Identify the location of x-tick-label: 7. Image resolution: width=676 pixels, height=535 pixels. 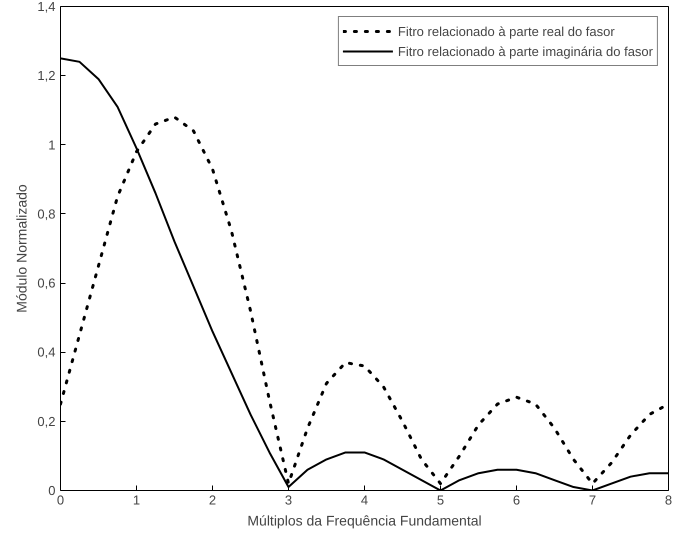
(592, 500).